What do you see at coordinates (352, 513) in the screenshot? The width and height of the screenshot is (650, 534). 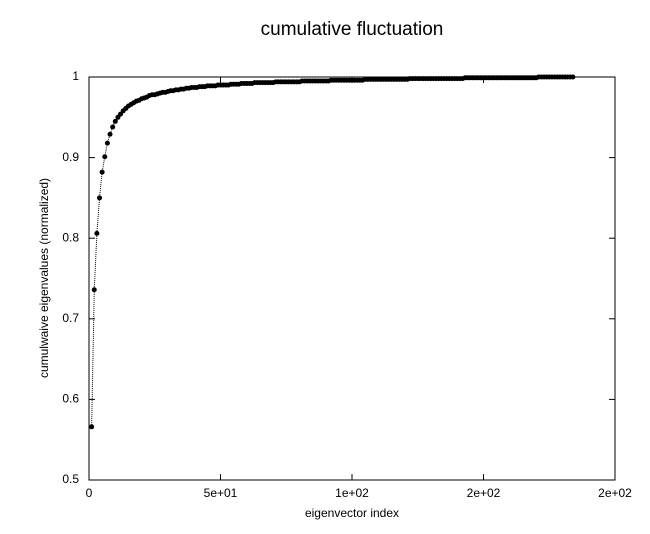 I see `x-axis-label: eigenvector index` at bounding box center [352, 513].